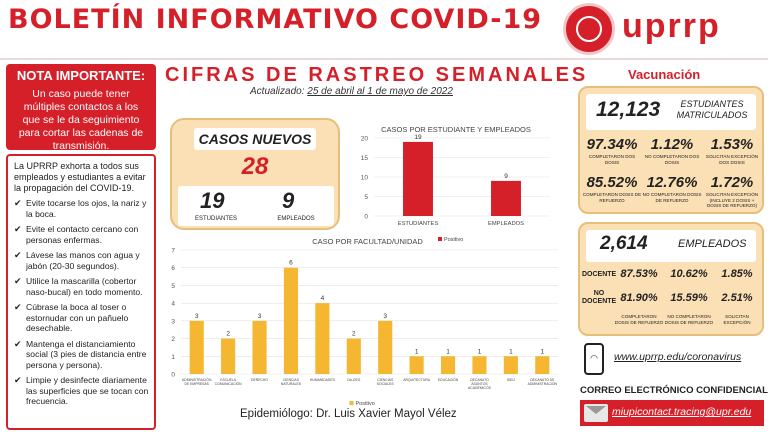 This screenshot has width=768, height=432. Describe the element at coordinates (81, 75) in the screenshot. I see `nota-title: NOTA IMPORTANTE:` at that location.